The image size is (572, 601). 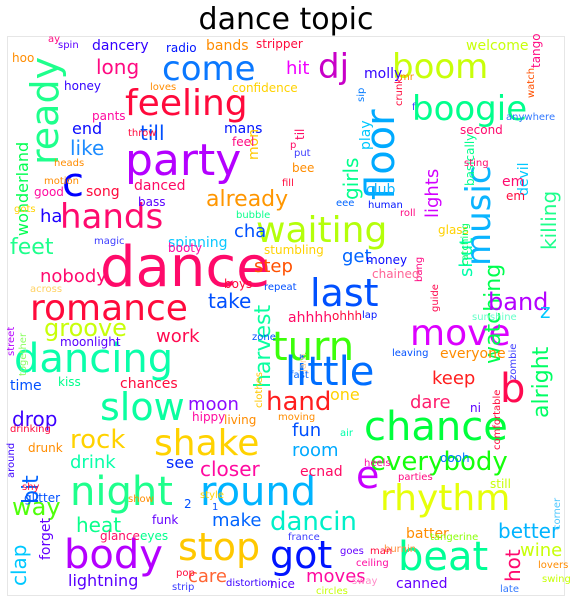 What do you see at coordinates (45, 448) in the screenshot?
I see `cloud-word-drunk: drunk` at bounding box center [45, 448].